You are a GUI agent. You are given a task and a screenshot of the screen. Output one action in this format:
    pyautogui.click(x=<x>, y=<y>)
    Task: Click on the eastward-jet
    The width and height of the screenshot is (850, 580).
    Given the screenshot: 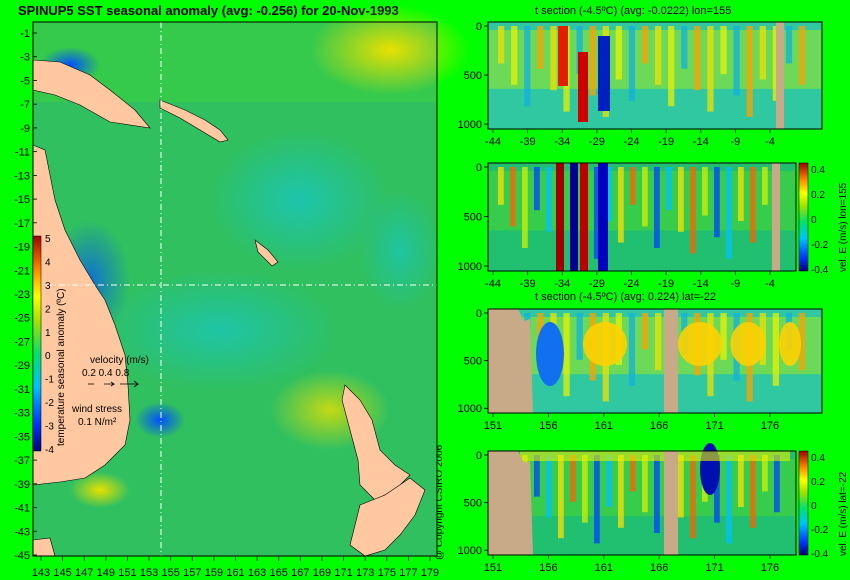 What is the action you would take?
    pyautogui.click(x=584, y=217)
    